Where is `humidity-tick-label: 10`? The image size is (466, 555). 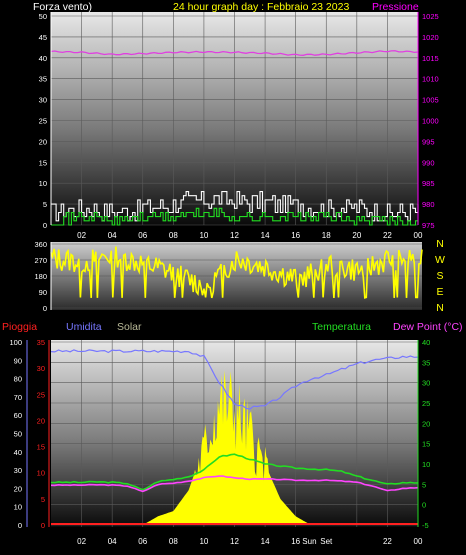 humidity-tick-label: 10 is located at coordinates (18, 507).